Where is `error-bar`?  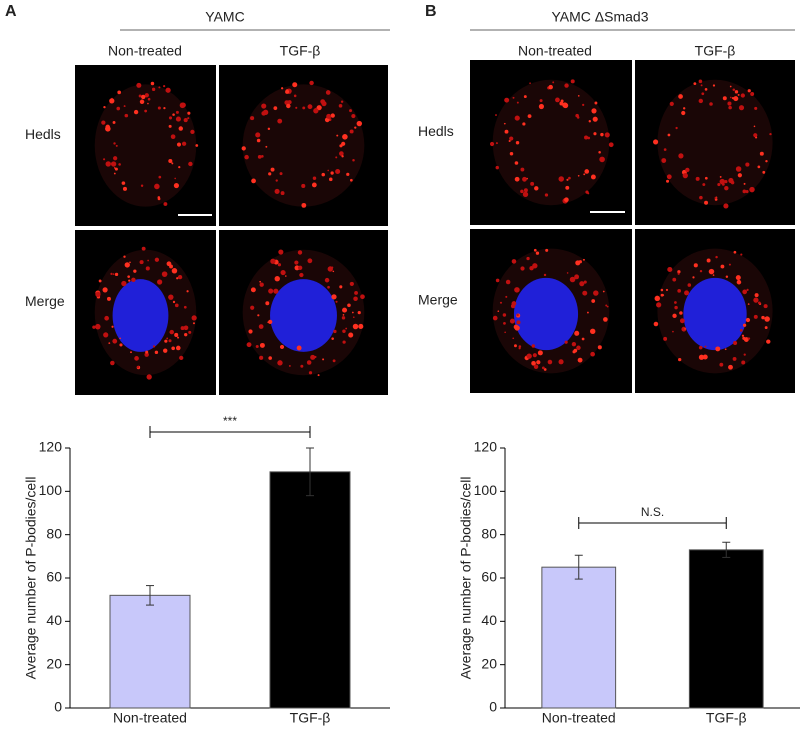
error-bar is located at coordinates (726, 549).